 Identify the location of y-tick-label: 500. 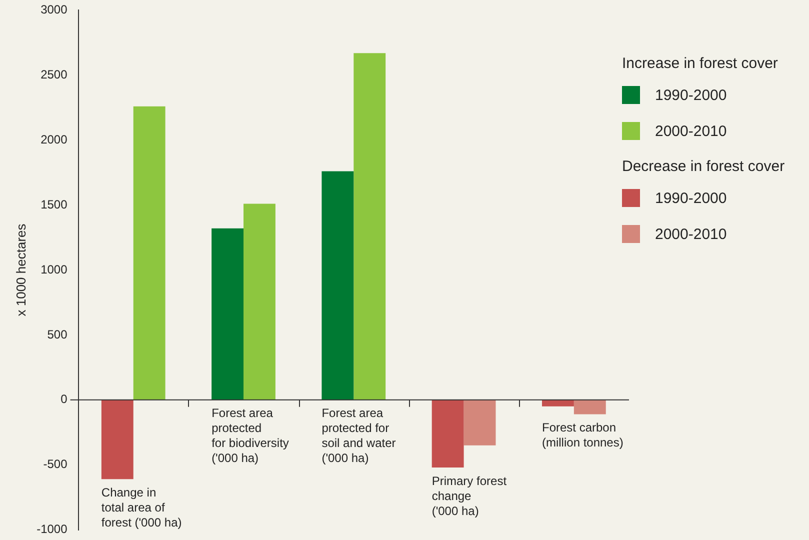
(57, 334).